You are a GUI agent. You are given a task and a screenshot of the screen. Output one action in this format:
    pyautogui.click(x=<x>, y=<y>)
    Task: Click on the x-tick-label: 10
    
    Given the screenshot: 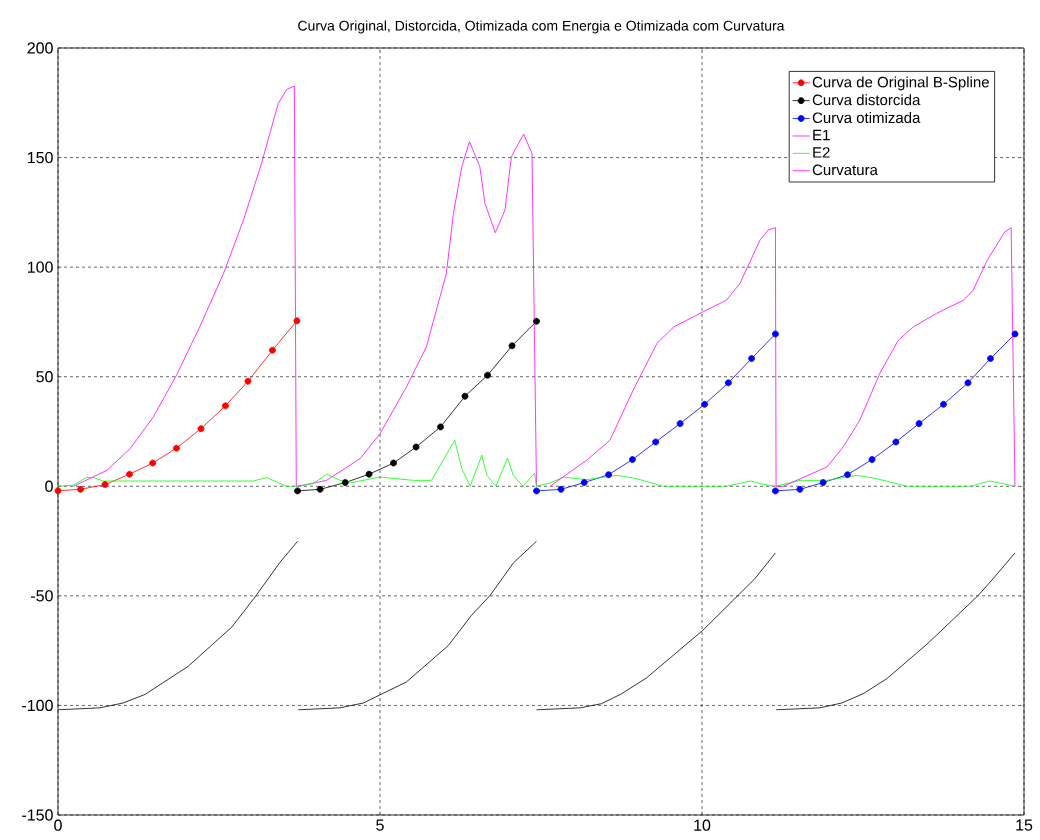 What is the action you would take?
    pyautogui.click(x=702, y=825)
    